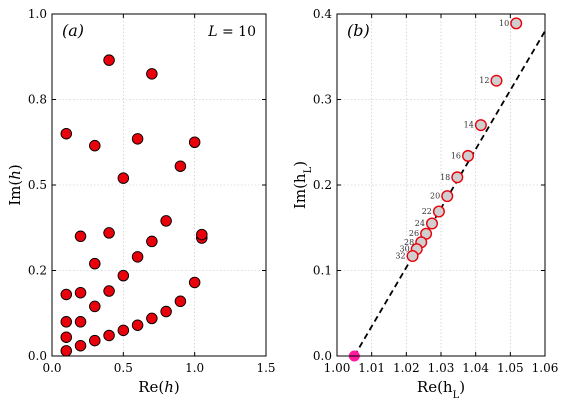 The image size is (569, 406). Describe the element at coordinates (435, 196) in the screenshot. I see `point-label-L20: 20` at that location.